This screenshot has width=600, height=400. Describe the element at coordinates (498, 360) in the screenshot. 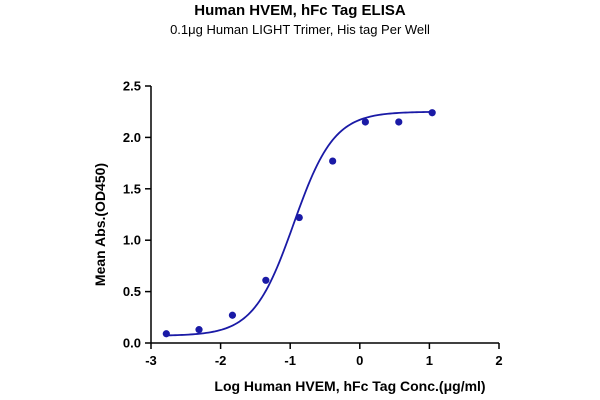

I see `x-tick-label: 2` at that location.